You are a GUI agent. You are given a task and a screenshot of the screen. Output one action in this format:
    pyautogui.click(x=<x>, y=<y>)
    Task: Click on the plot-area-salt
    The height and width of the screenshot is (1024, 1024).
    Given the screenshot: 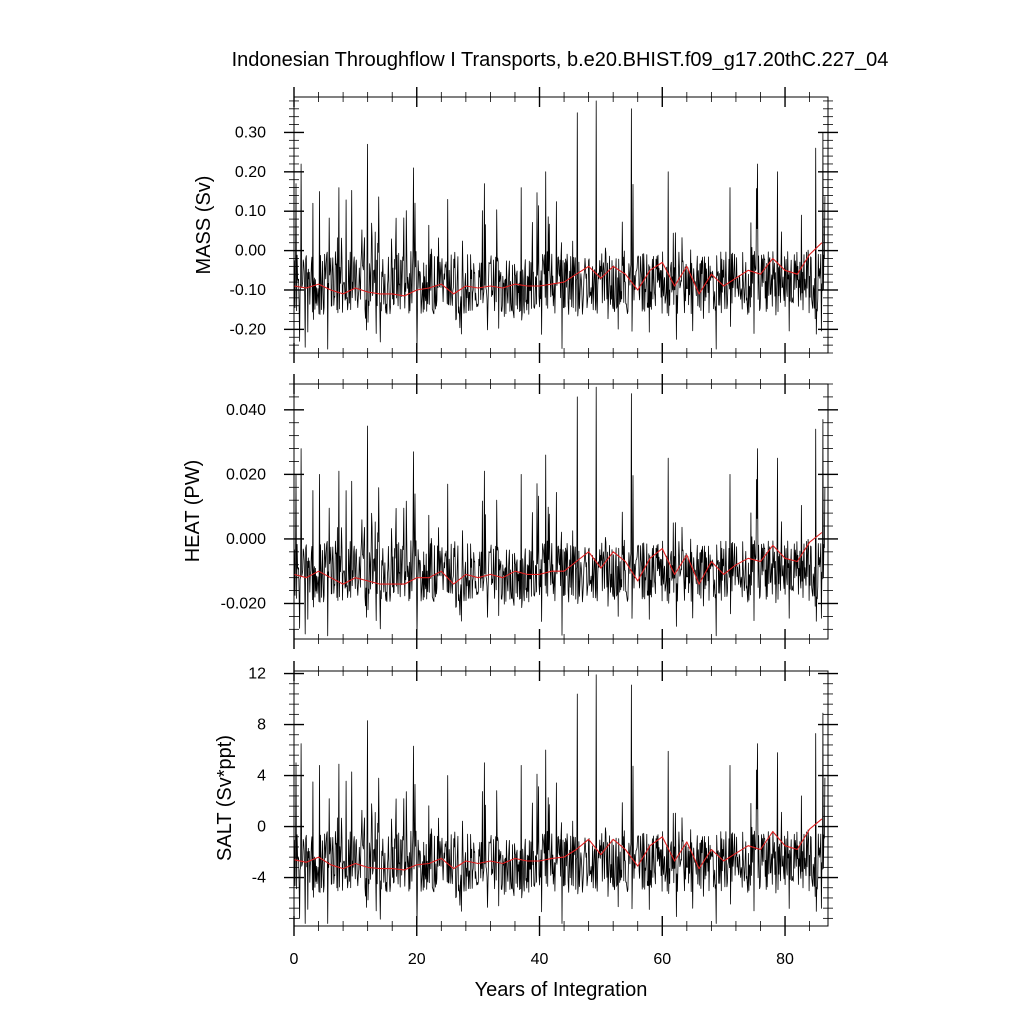 What is the action you would take?
    pyautogui.click(x=559, y=799)
    